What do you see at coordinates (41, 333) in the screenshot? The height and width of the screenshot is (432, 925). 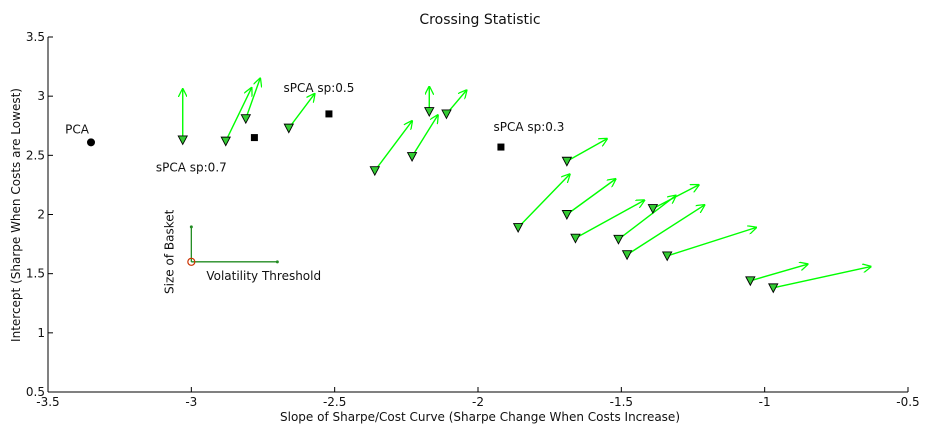 I see `y-tick-label: 1` at bounding box center [41, 333].